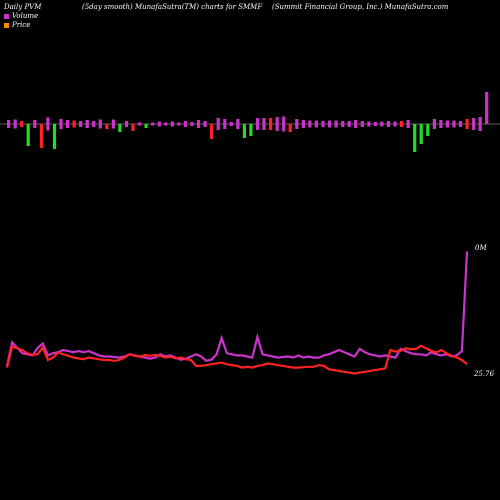 The height and width of the screenshot is (500, 500). Describe the element at coordinates (481, 248) in the screenshot. I see `volume-last-label: 0M` at that location.